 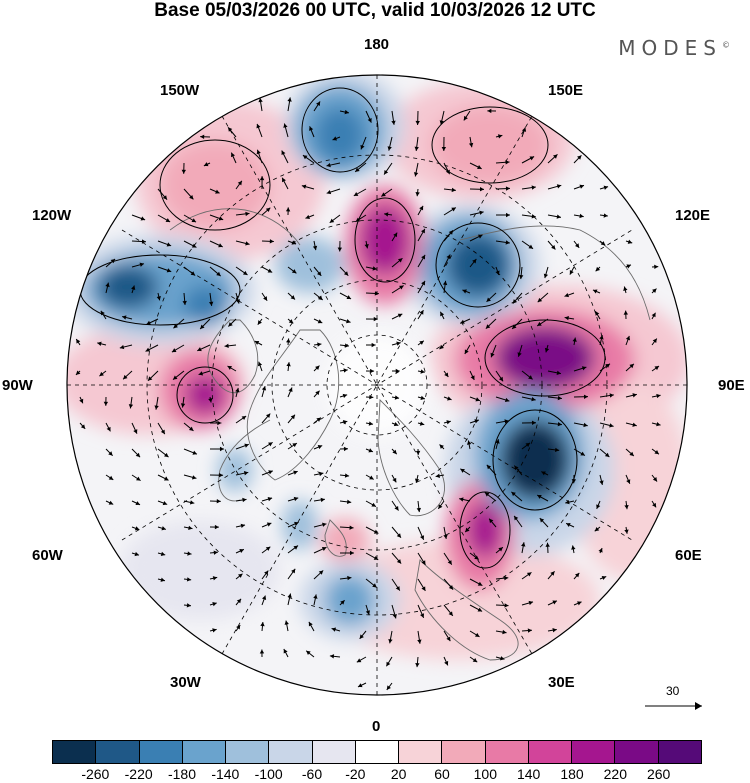 I want to click on reference-vector-head, so click(x=698, y=706).